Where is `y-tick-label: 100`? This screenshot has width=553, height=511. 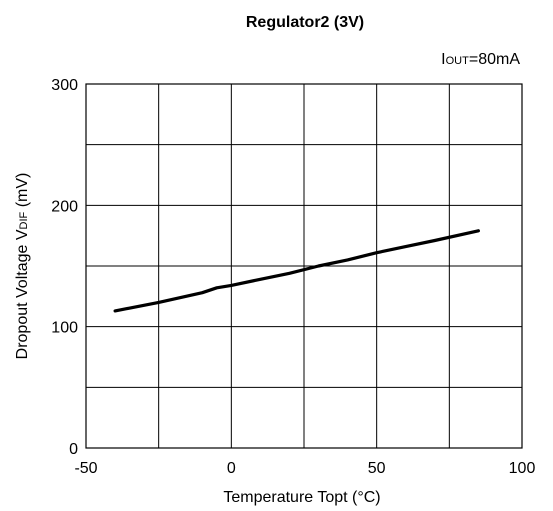 y-tick-label: 100 is located at coordinates (64, 328).